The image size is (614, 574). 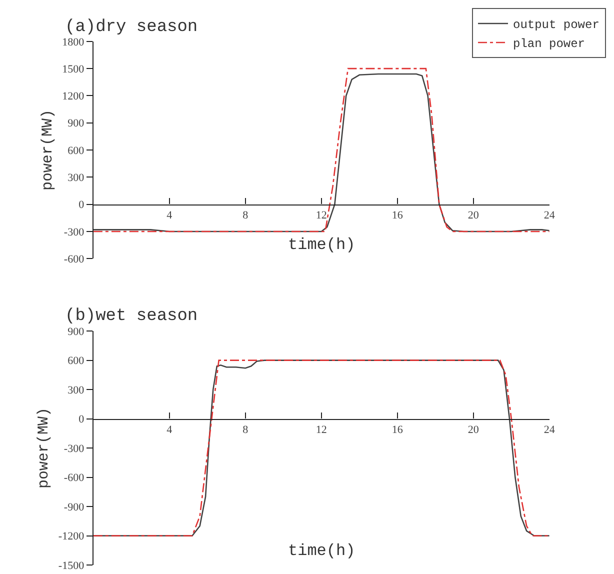 What do you see at coordinates (556, 25) in the screenshot?
I see `legend-label: output power` at bounding box center [556, 25].